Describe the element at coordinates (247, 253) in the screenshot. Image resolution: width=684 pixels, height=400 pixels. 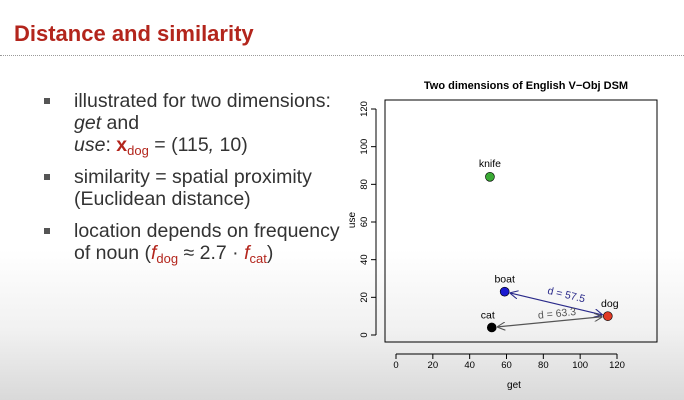
I see `freq-cat: f` at that location.